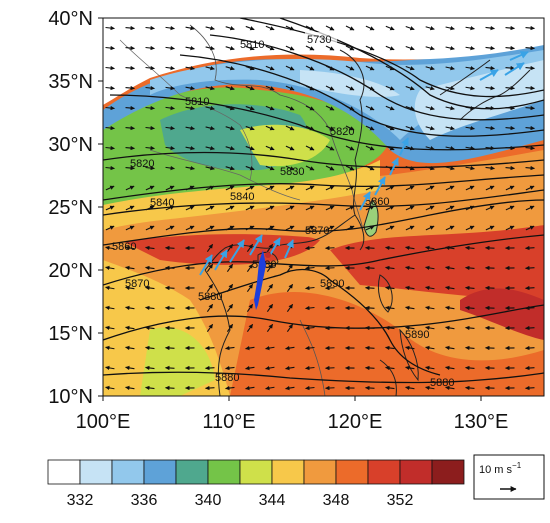  I want to click on lat-label-10n: 10°N, so click(70, 397).